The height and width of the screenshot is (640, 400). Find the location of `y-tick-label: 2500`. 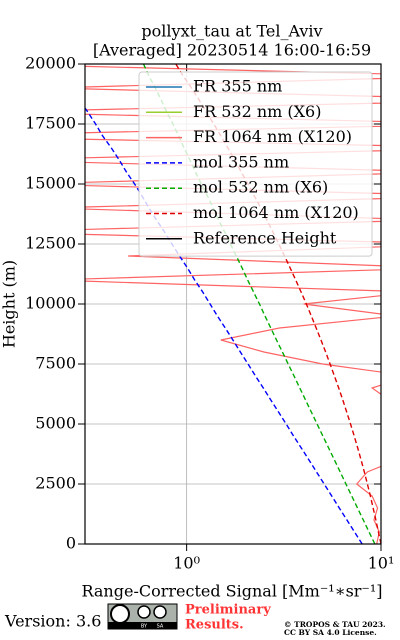

y-tick-label: 2500 is located at coordinates (55, 483).